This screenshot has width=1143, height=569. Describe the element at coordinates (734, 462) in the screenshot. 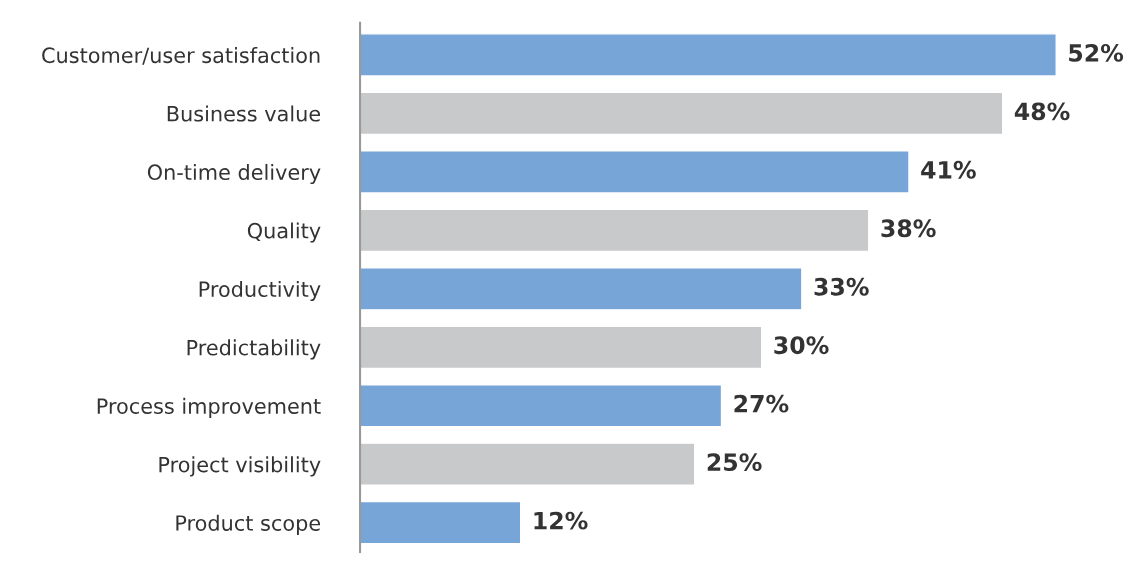

I see `data-label: 25%` at that location.